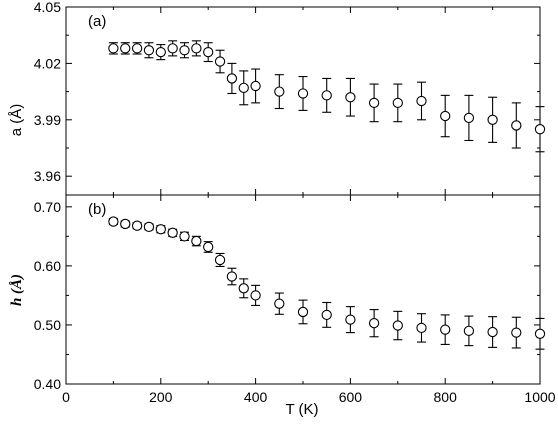  What do you see at coordinates (97, 209) in the screenshot?
I see `panel-b-label: (b)` at bounding box center [97, 209].